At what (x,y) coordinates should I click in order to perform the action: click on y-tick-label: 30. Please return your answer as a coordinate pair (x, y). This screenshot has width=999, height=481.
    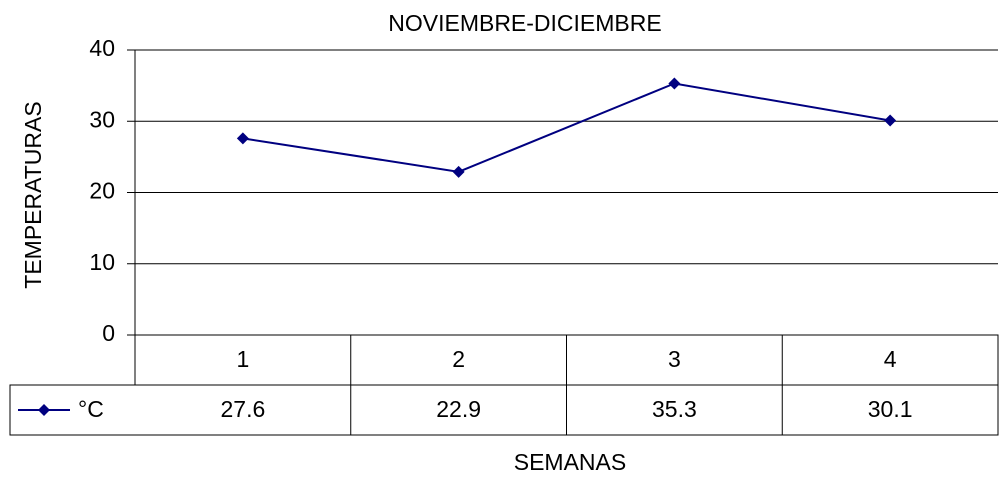
    Looking at the image, I should click on (102, 119).